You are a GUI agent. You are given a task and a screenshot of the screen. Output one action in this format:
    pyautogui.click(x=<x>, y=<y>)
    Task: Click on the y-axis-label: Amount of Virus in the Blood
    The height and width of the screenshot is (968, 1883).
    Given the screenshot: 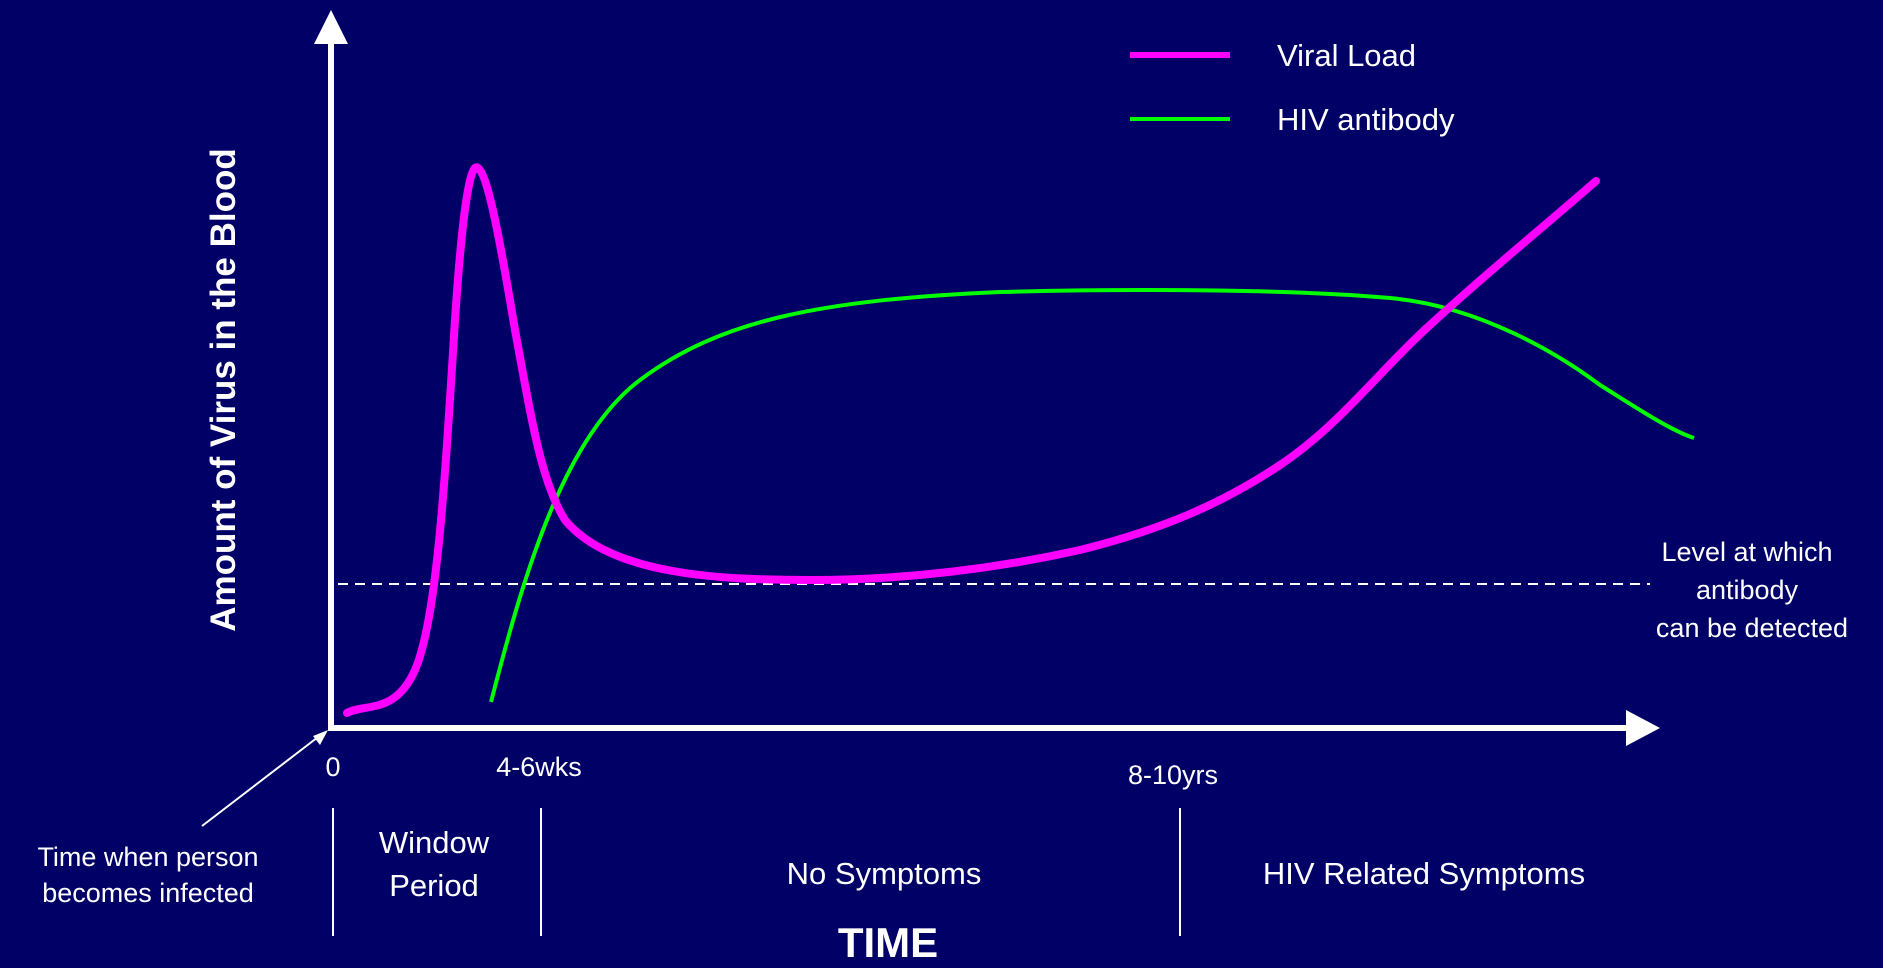 What is the action you would take?
    pyautogui.click(x=223, y=390)
    